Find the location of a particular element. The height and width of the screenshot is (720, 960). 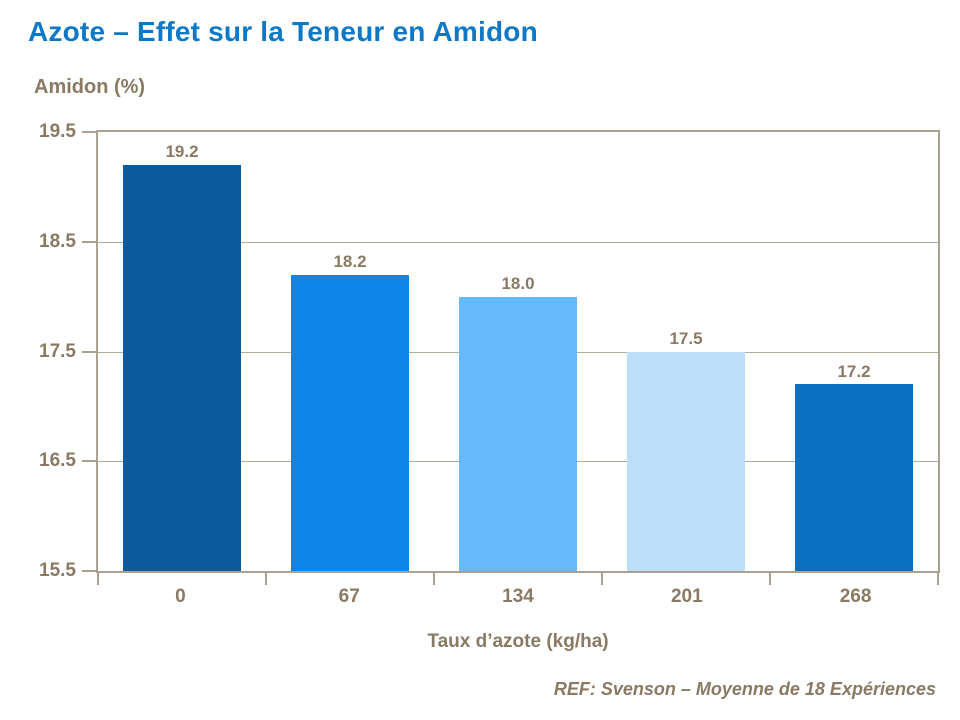

x-tick-label: 201 is located at coordinates (686, 596).